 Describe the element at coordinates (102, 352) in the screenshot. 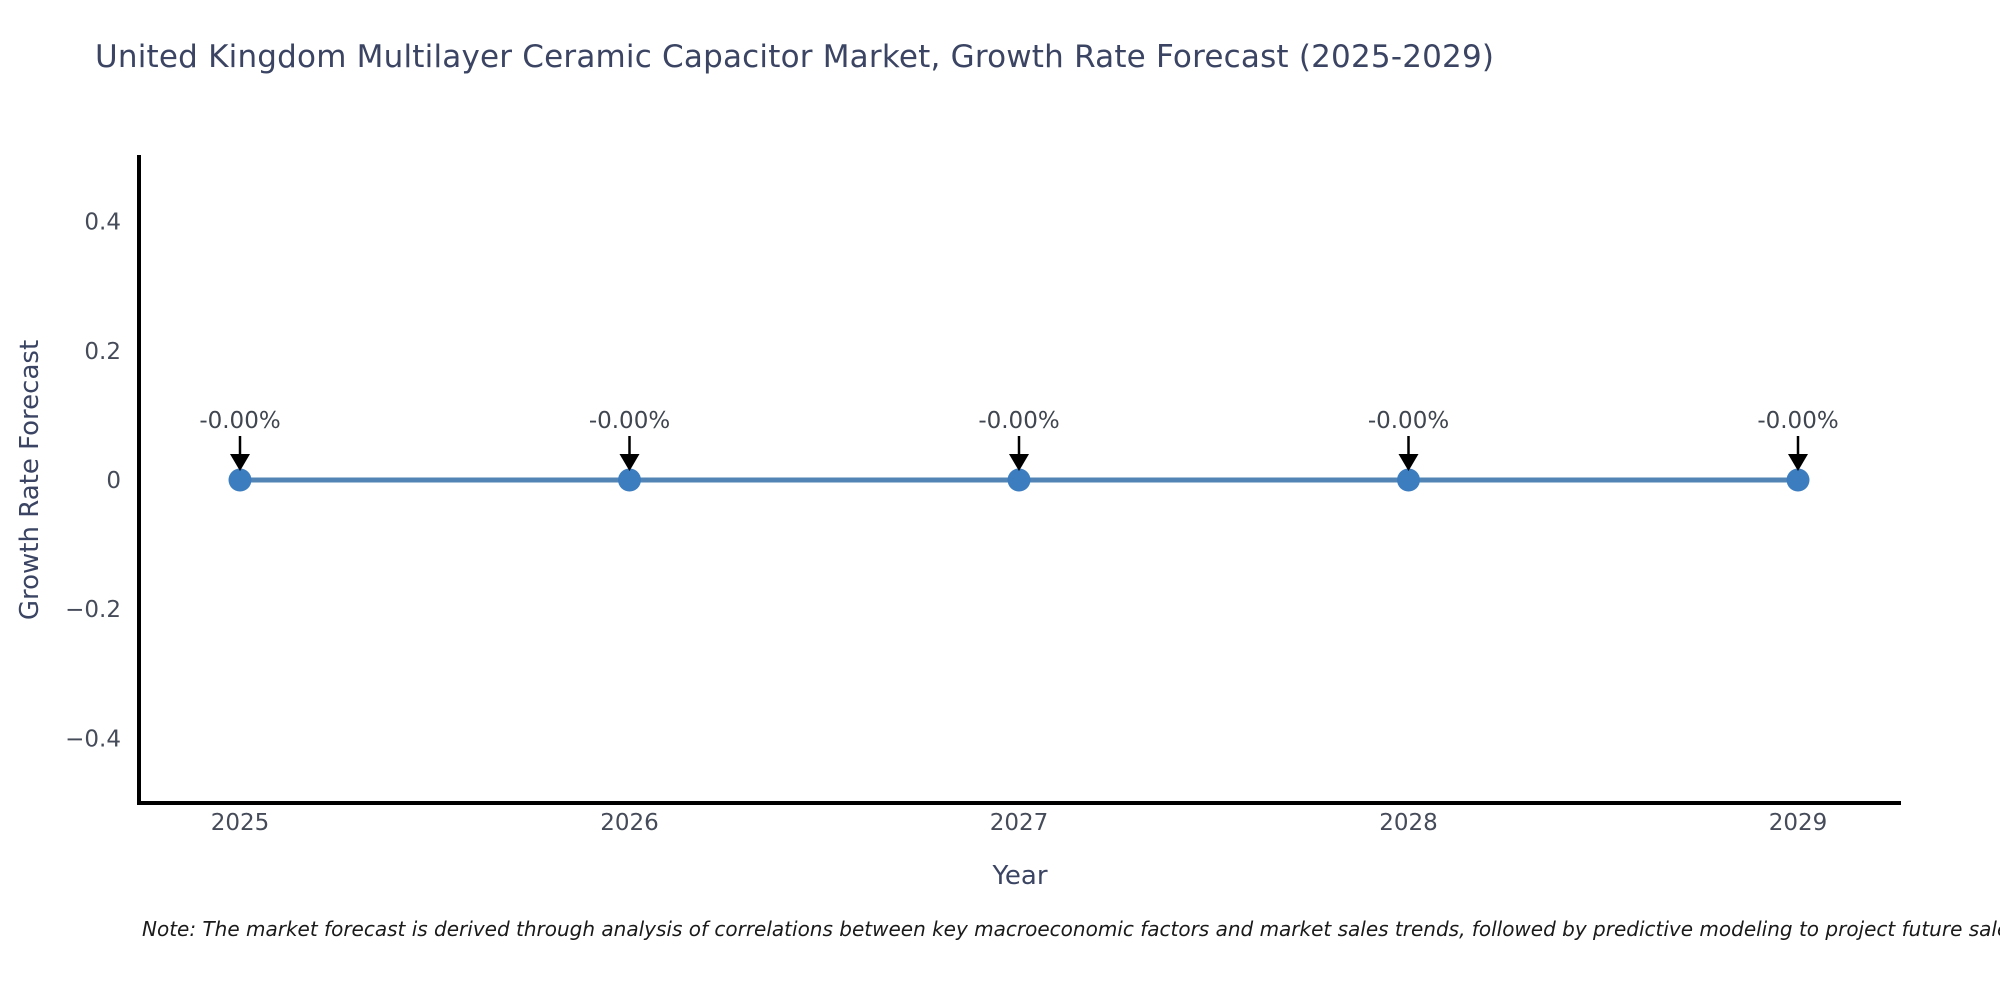

I see `y-tick-label: 0.2` at that location.